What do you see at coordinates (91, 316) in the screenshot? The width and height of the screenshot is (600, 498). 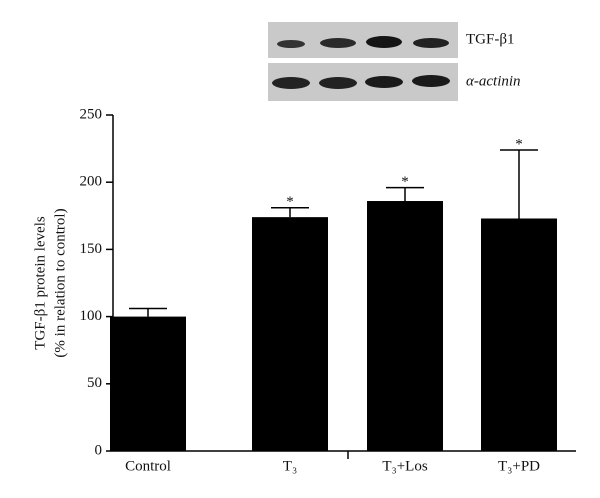 I see `y-tick-label: 100` at bounding box center [91, 316].